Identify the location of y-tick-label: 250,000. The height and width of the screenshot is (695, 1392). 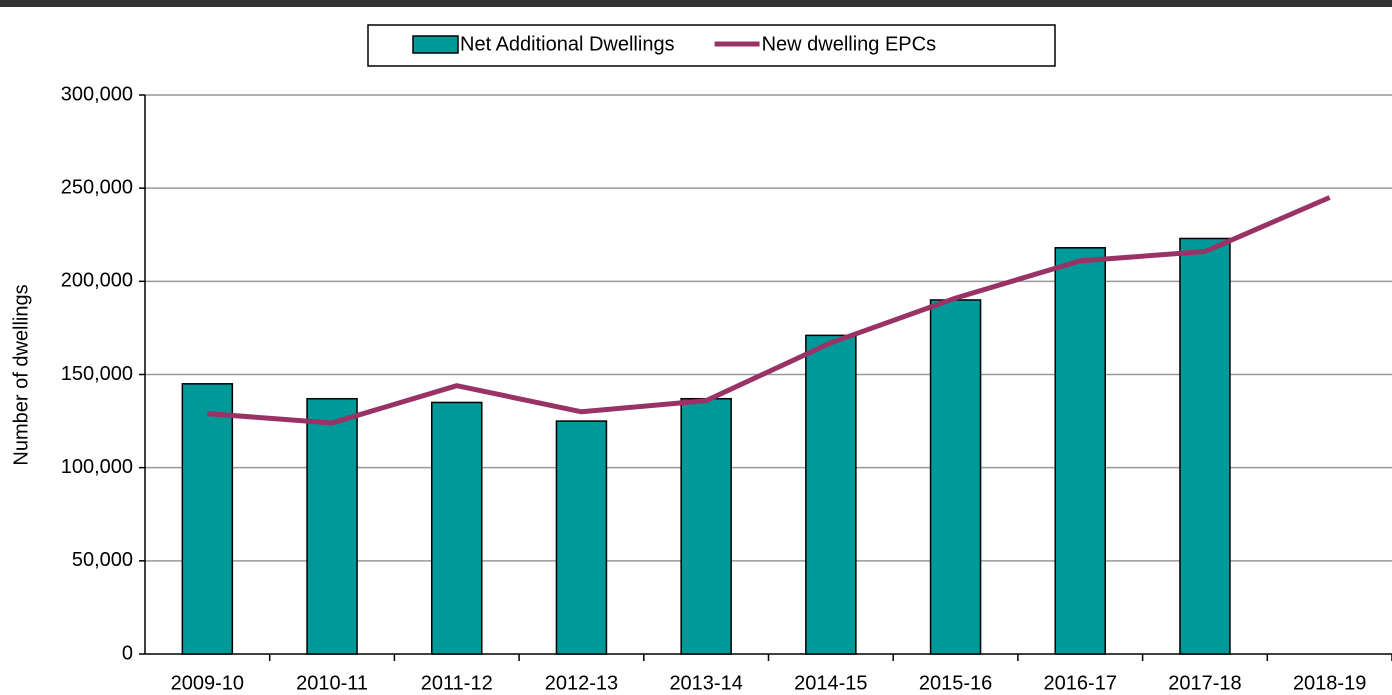
(97, 187).